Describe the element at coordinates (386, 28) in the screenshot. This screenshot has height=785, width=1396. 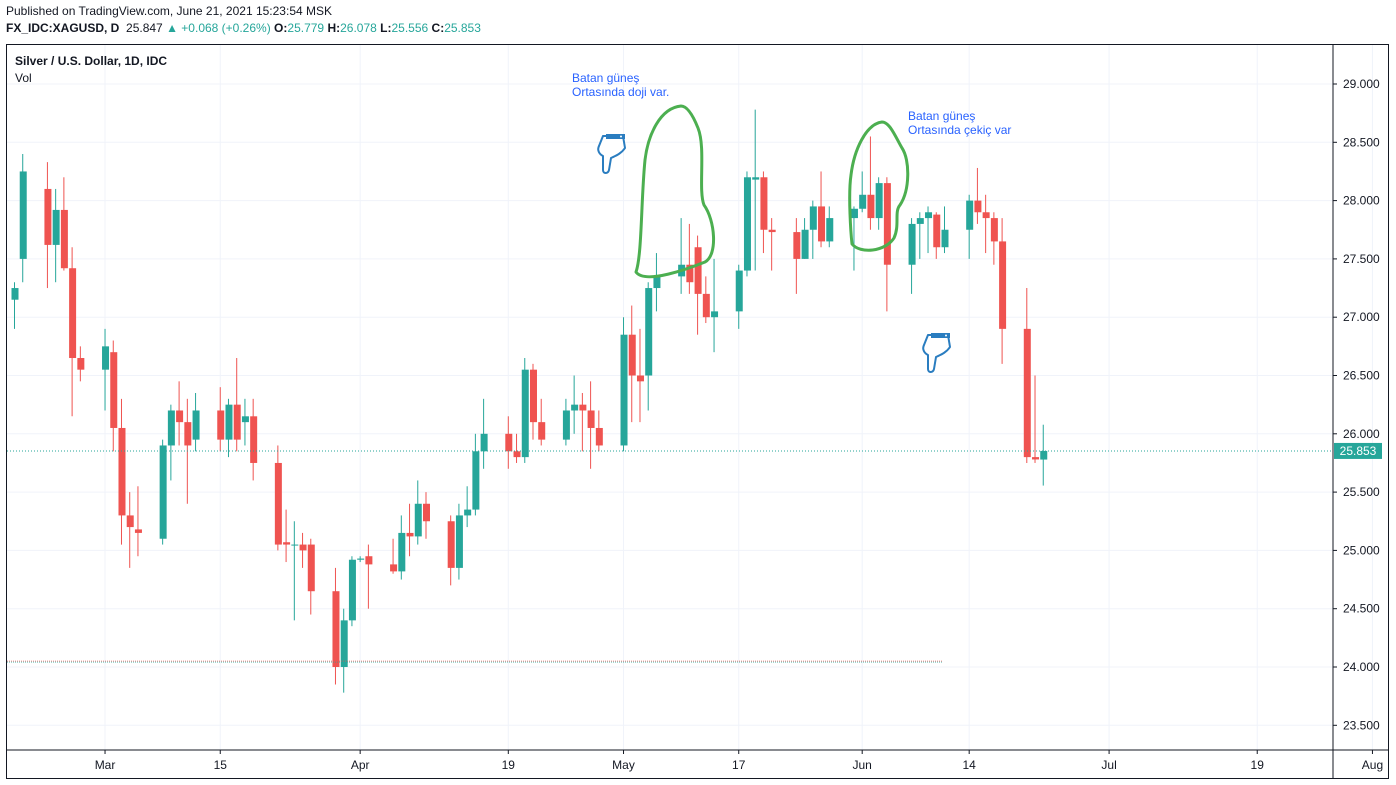
I see `low-label: L:` at that location.